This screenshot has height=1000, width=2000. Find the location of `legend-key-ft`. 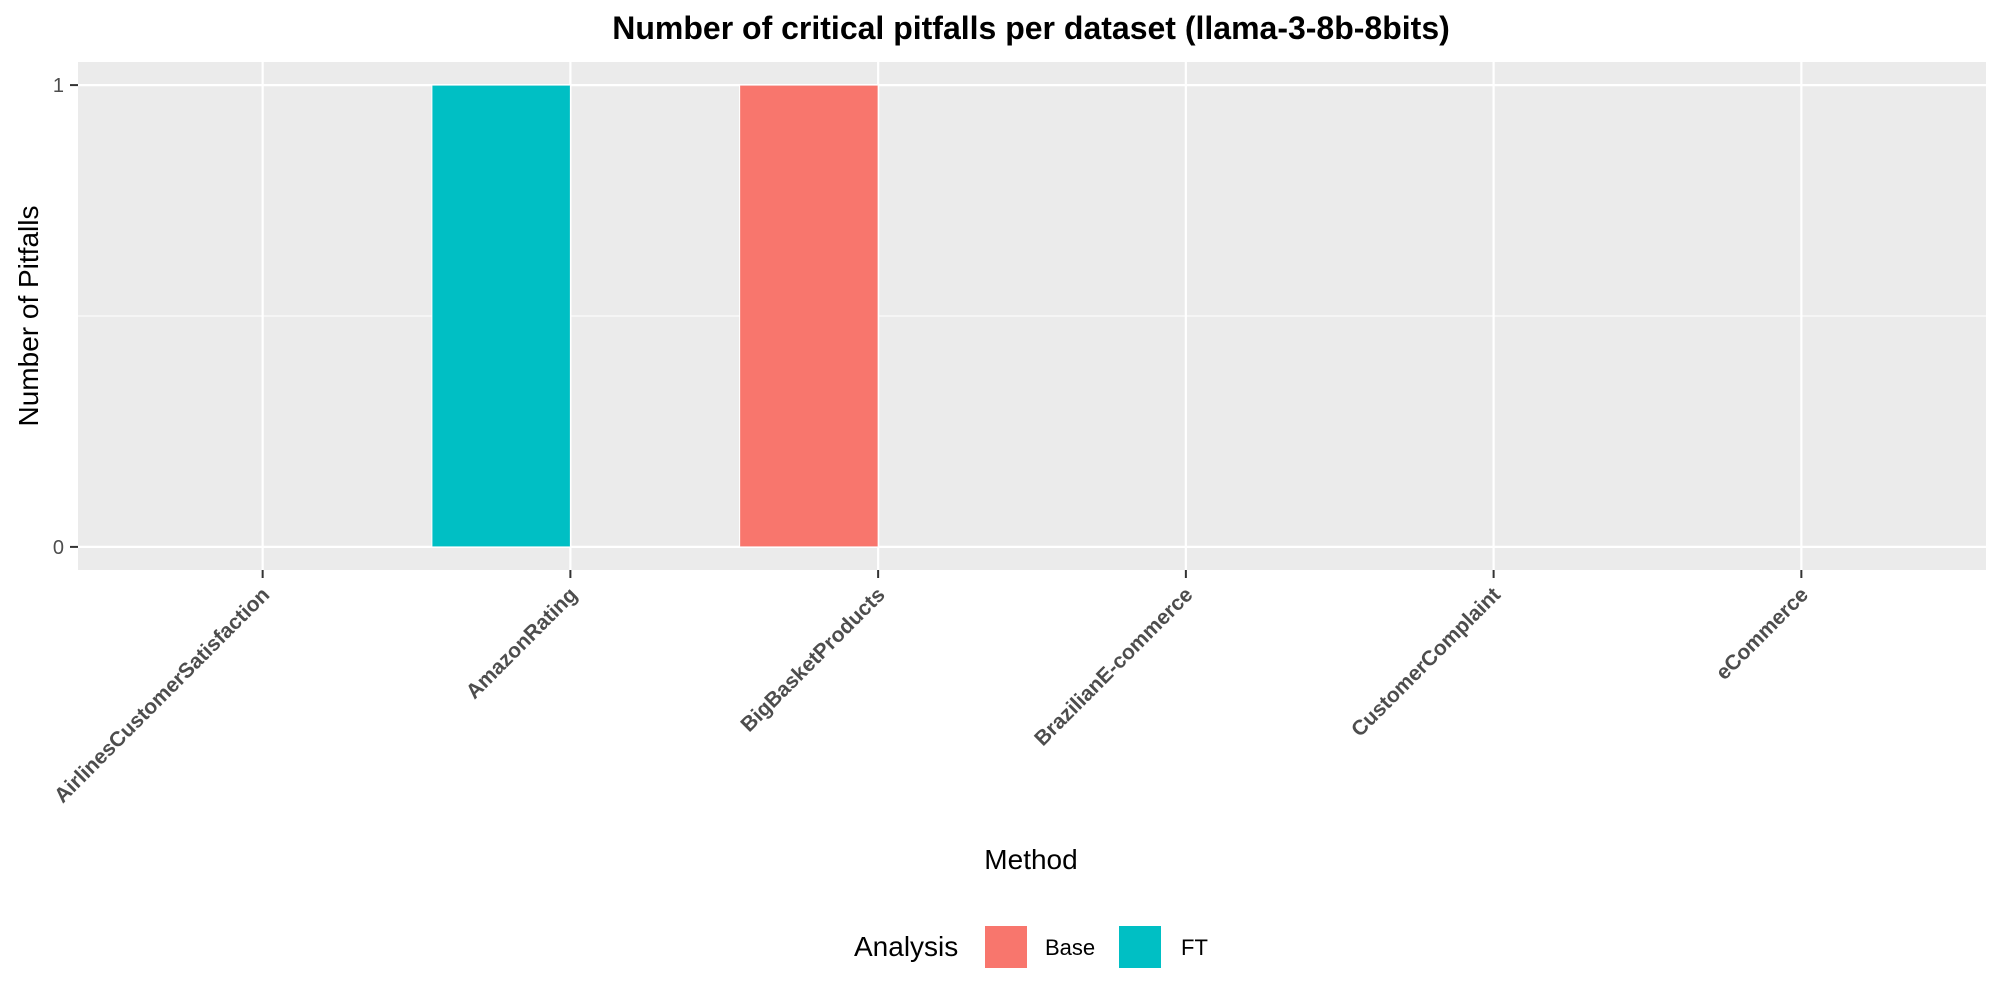

legend-key-ft is located at coordinates (1140, 947).